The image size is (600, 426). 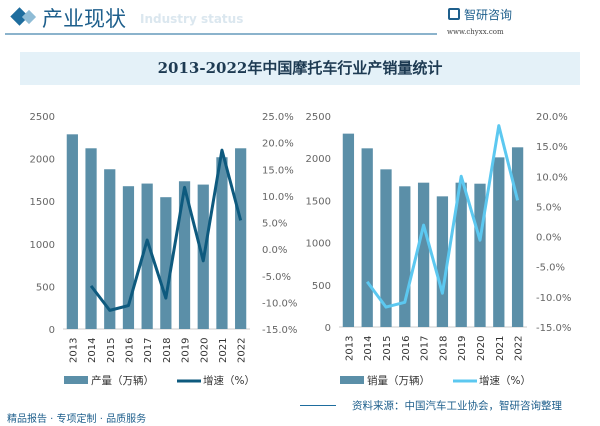 I want to click on header-divider, so click(x=221, y=34).